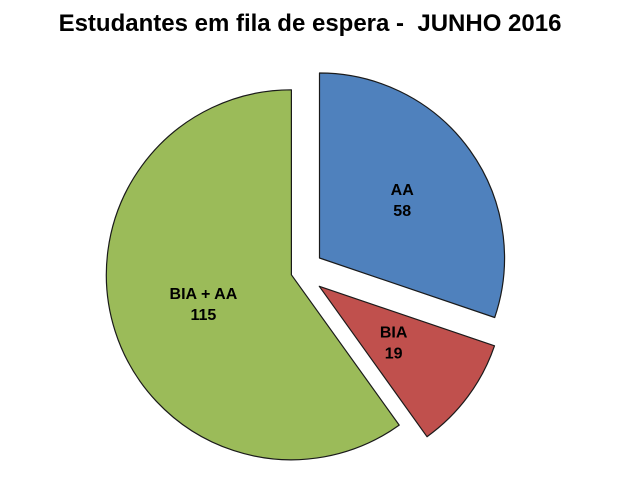 The height and width of the screenshot is (483, 620). I want to click on pie-slice-bia, so click(407, 361).